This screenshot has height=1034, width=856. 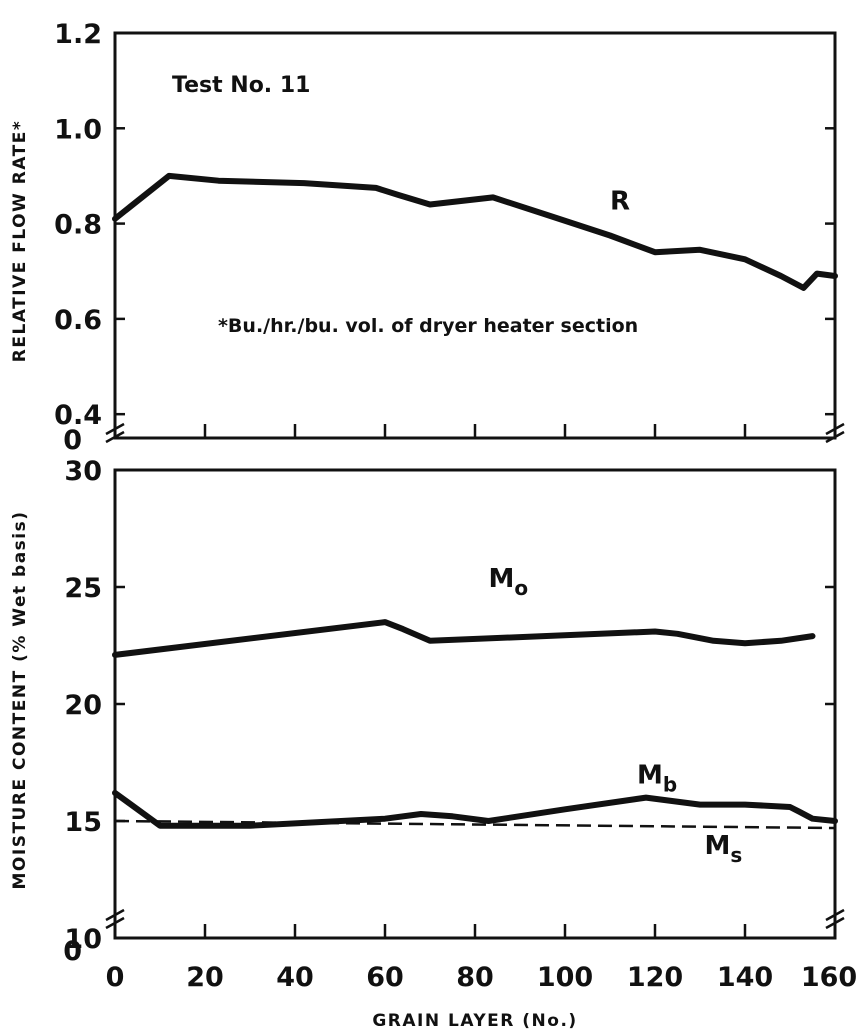 What do you see at coordinates (72, 440) in the screenshot?
I see `top-y-break-label: 0` at bounding box center [72, 440].